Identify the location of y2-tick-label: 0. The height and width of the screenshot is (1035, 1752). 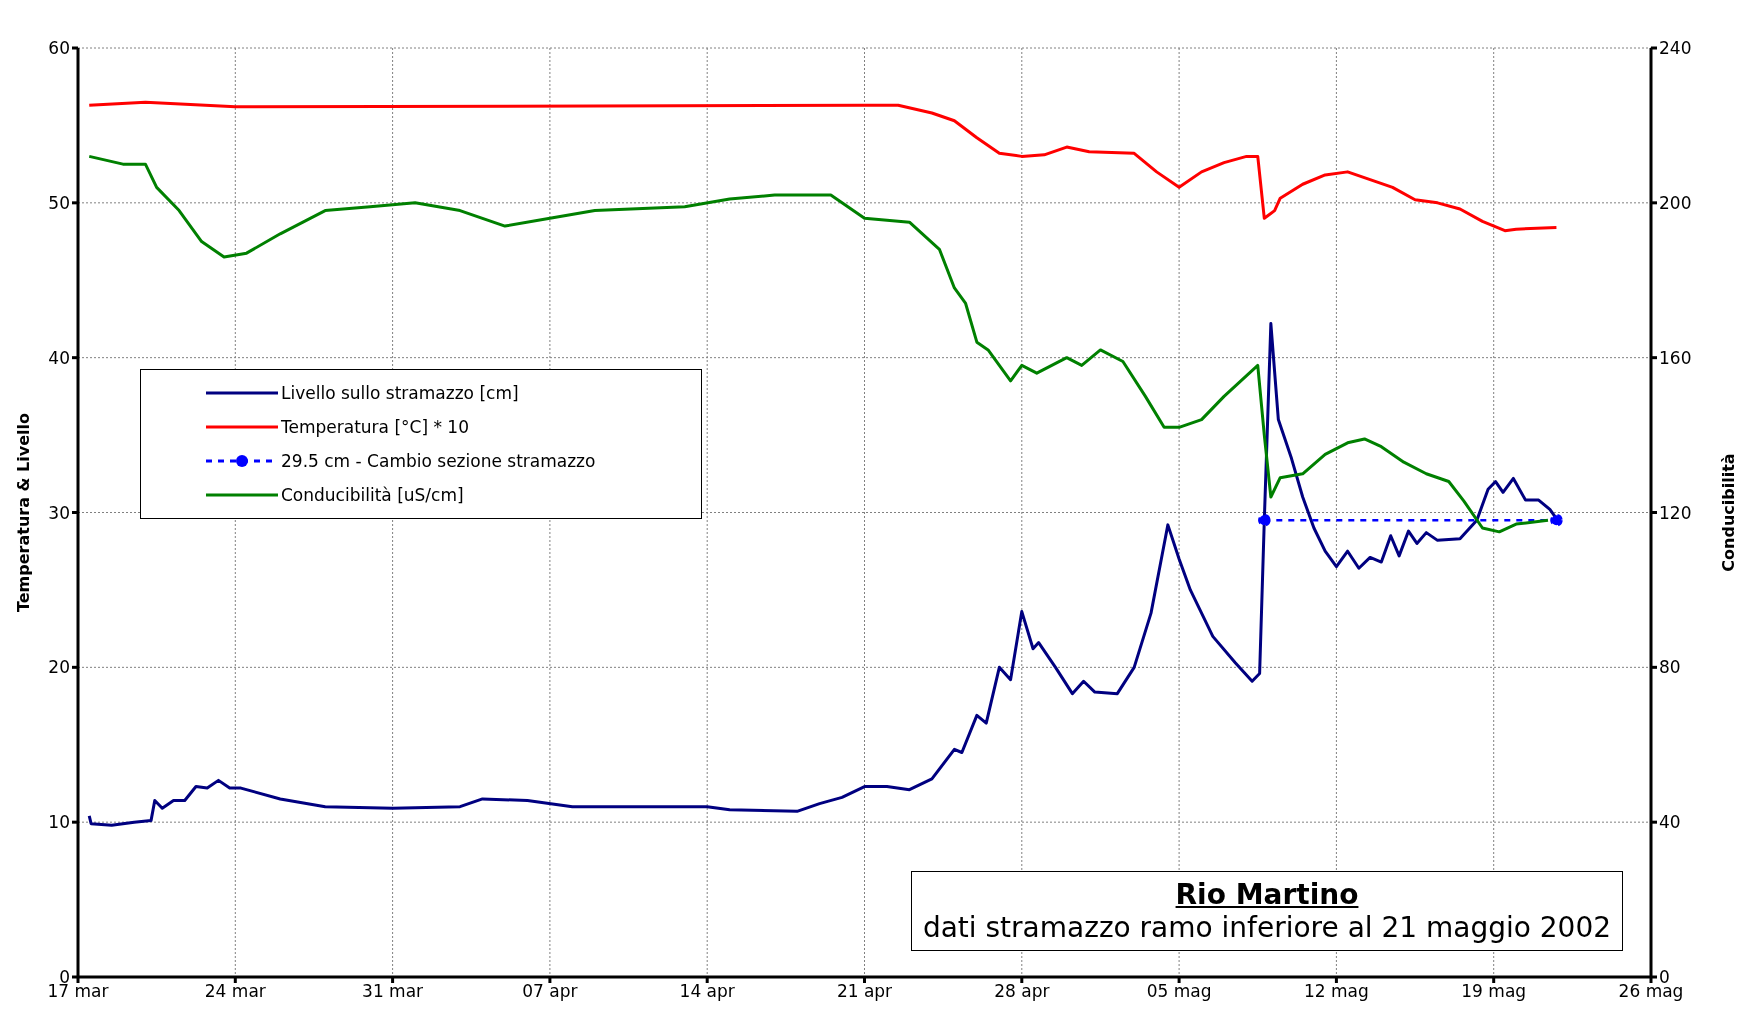
(1664, 977).